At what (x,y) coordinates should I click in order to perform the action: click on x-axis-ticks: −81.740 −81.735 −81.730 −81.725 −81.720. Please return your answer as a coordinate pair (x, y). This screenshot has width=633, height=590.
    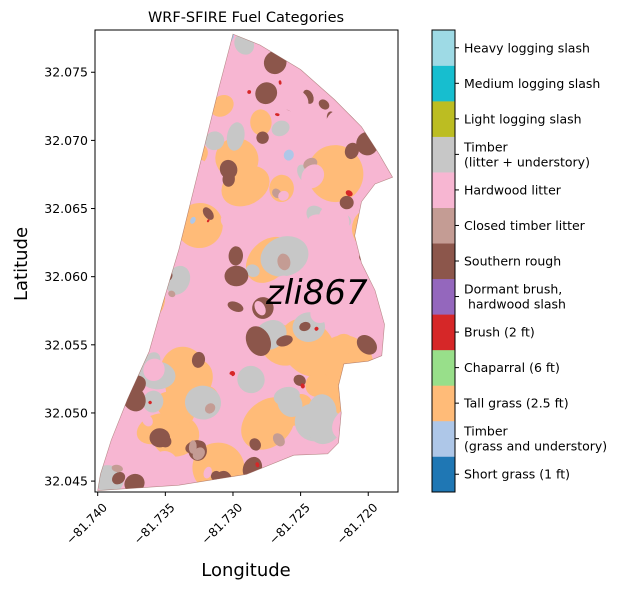
    Looking at the image, I should click on (222, 519).